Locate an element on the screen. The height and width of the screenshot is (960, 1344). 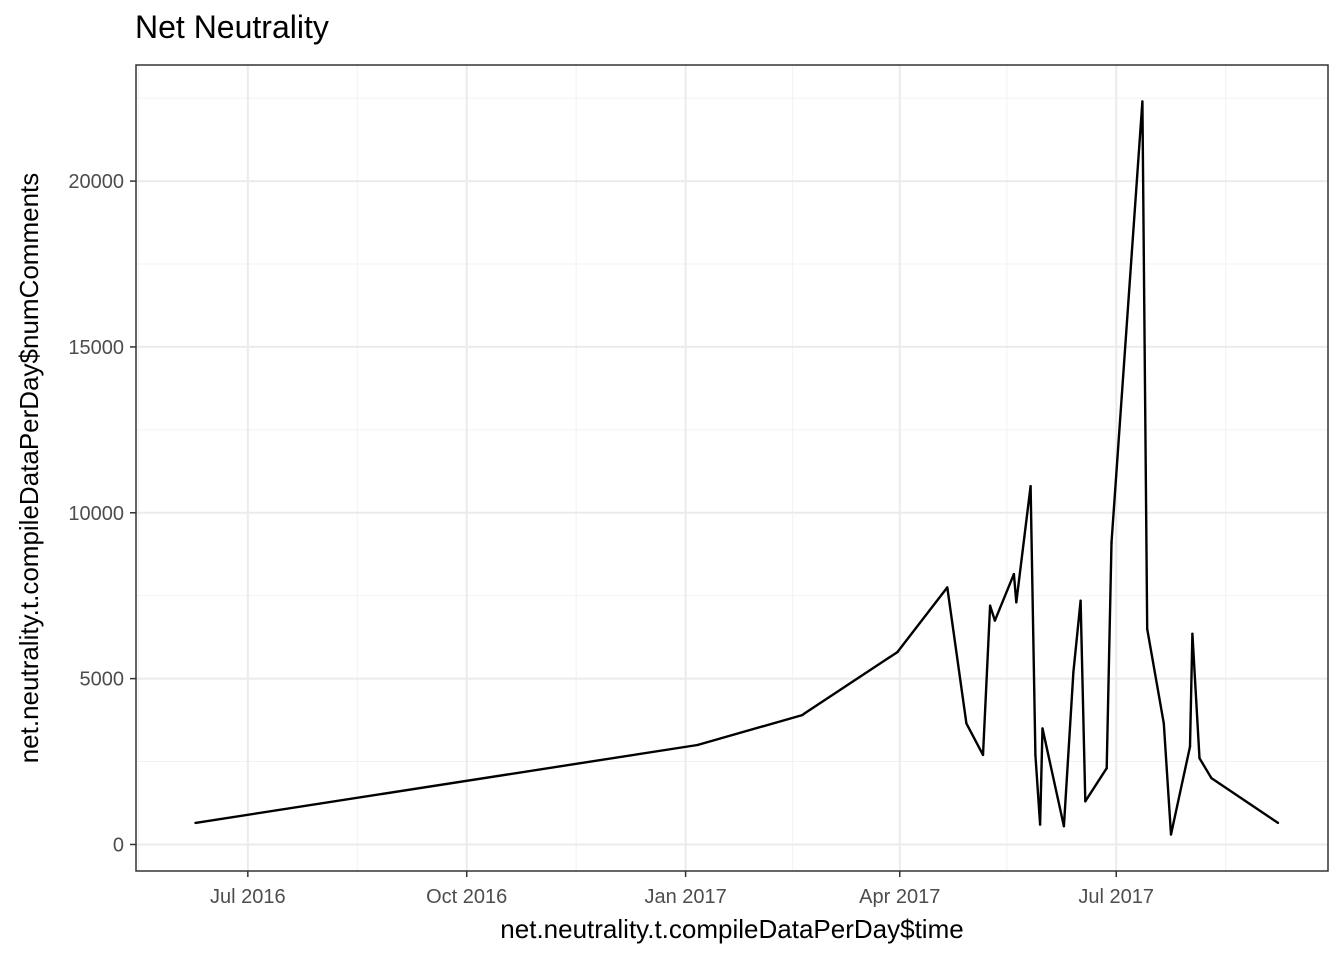
x-tick-label: Jul 2017 is located at coordinates (1116, 897).